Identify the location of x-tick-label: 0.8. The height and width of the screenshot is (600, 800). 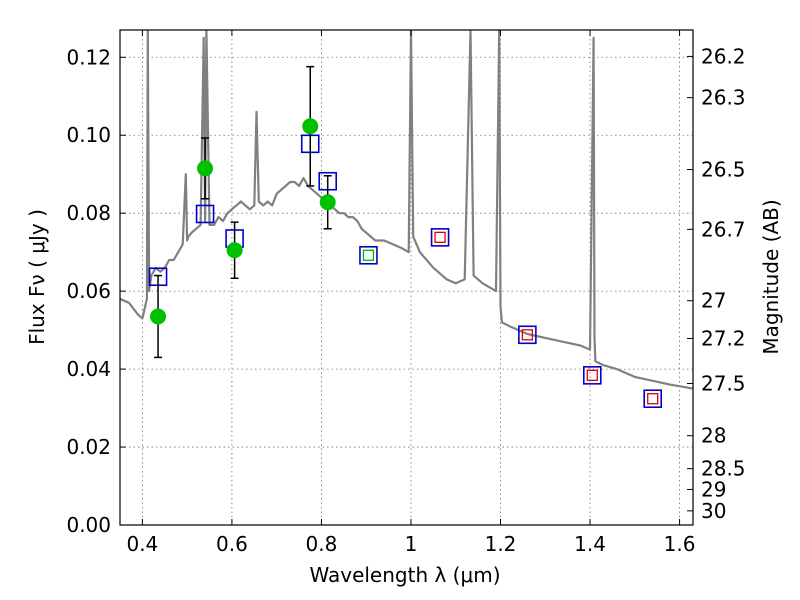
(322, 544).